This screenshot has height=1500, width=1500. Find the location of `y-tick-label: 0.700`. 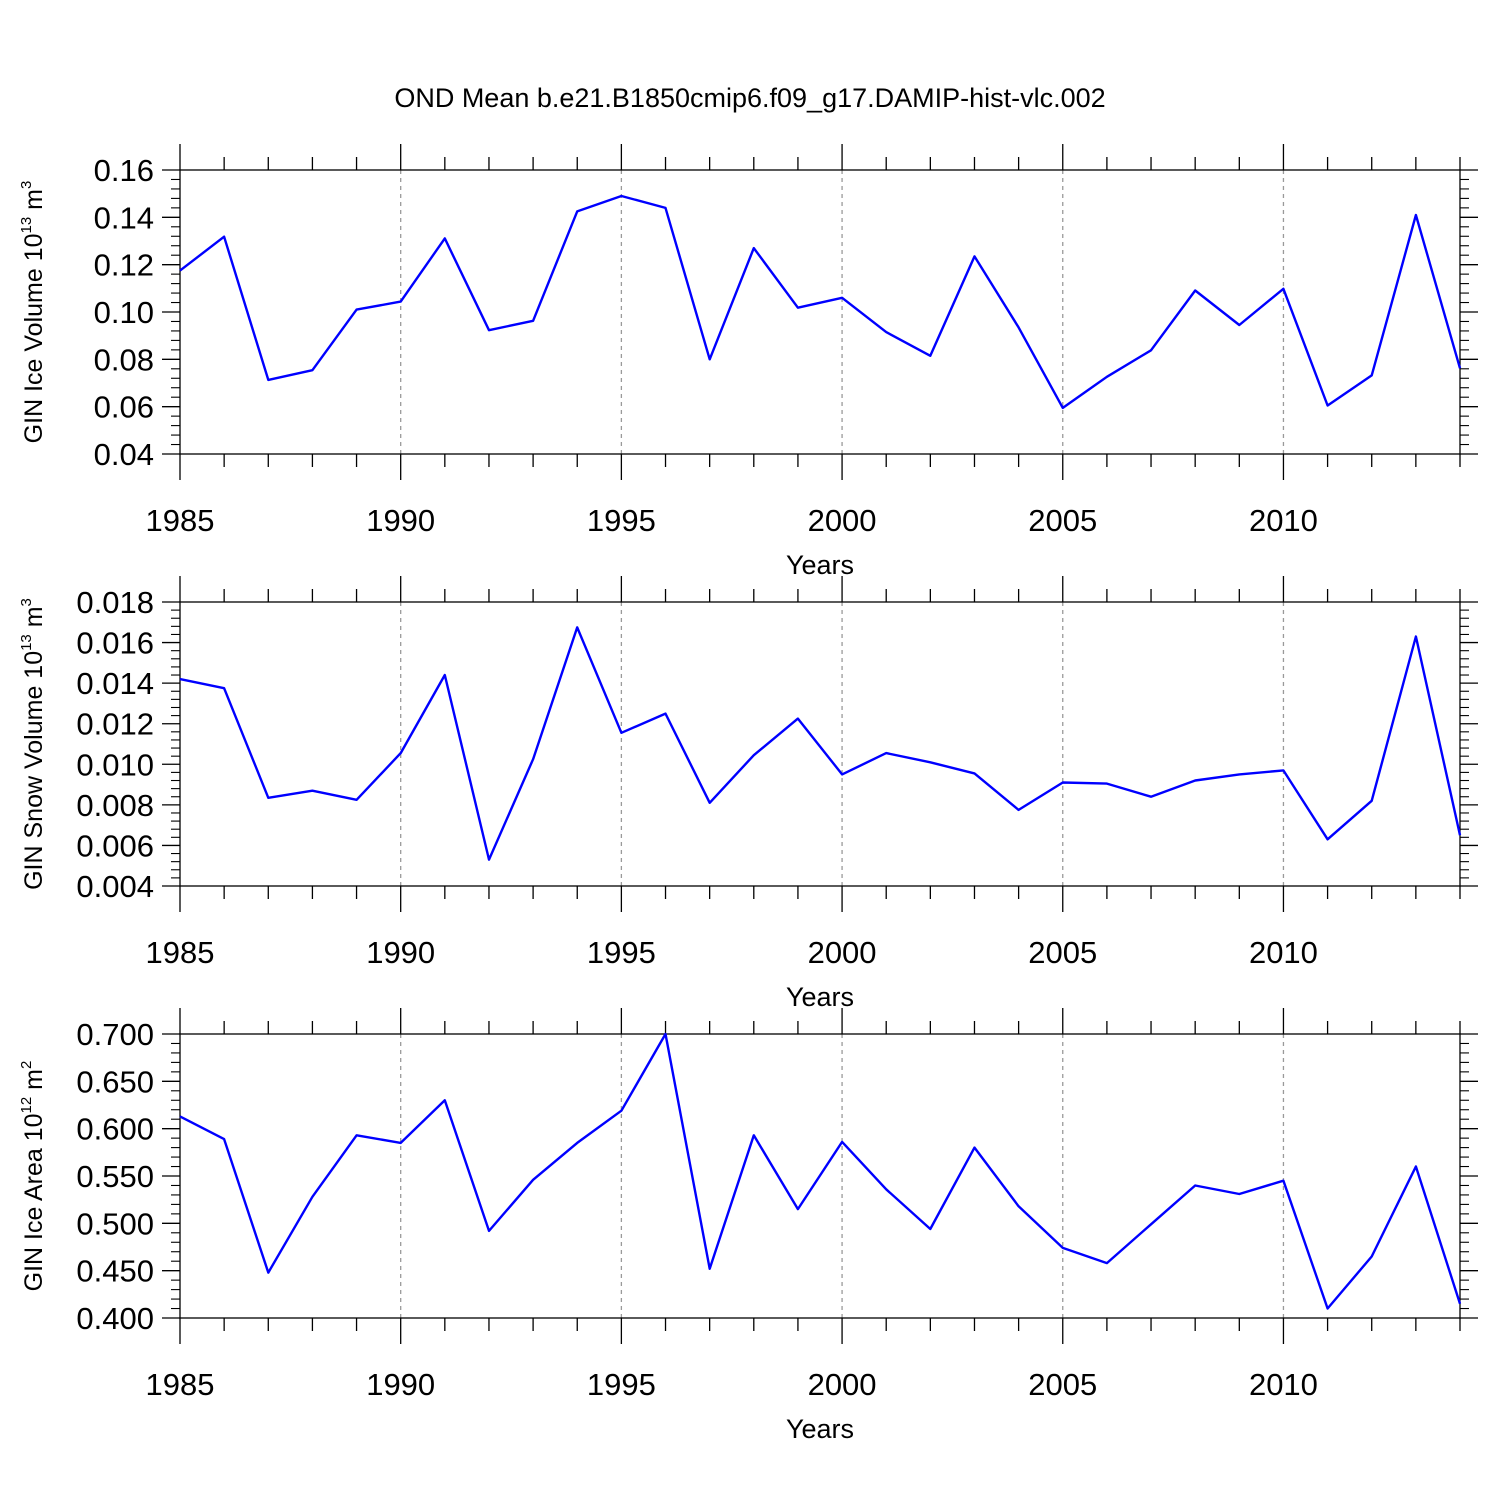

y-tick-label: 0.700 is located at coordinates (115, 1034).